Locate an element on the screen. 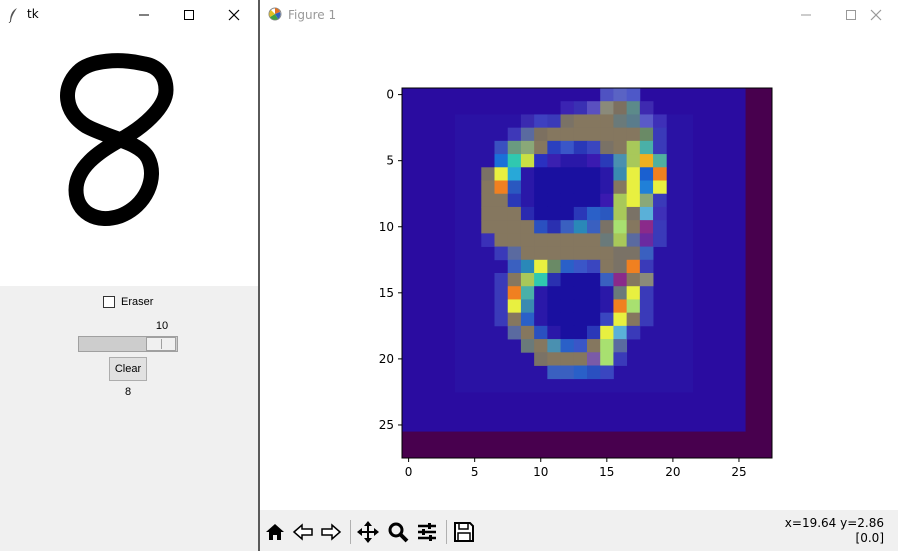 The height and width of the screenshot is (551, 898). save-icon is located at coordinates (464, 532).